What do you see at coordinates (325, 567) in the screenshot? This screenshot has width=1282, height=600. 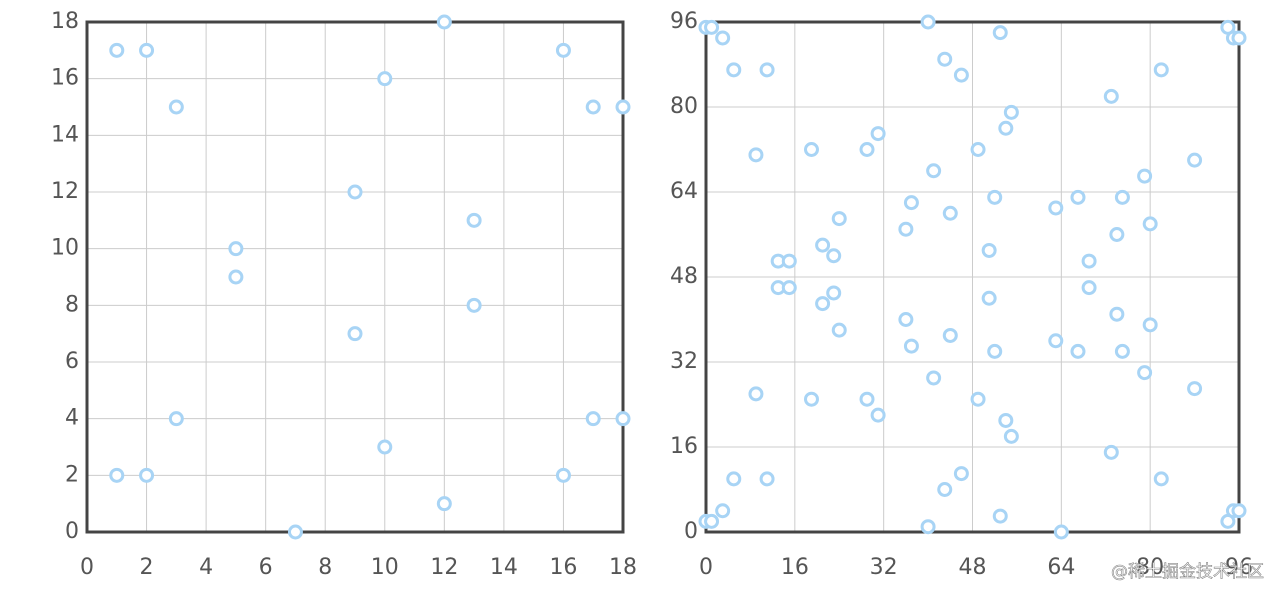 I see `x-tick-label: 8` at bounding box center [325, 567].